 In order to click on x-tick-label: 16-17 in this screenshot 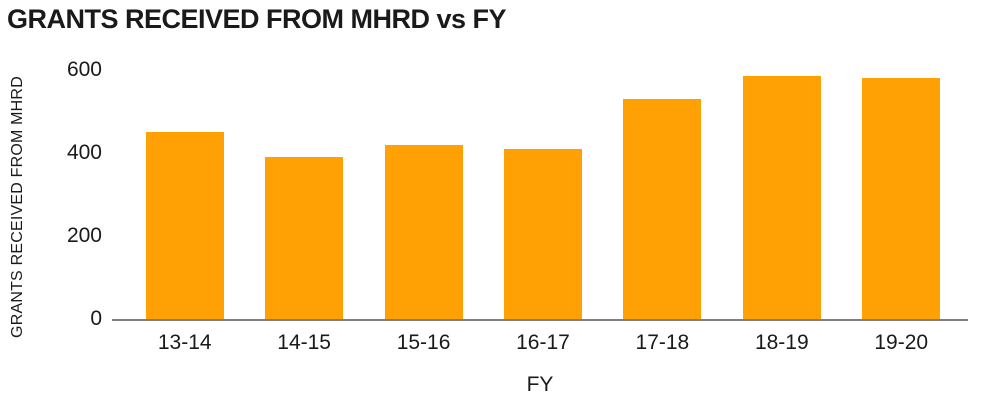, I will do `click(543, 342)`.